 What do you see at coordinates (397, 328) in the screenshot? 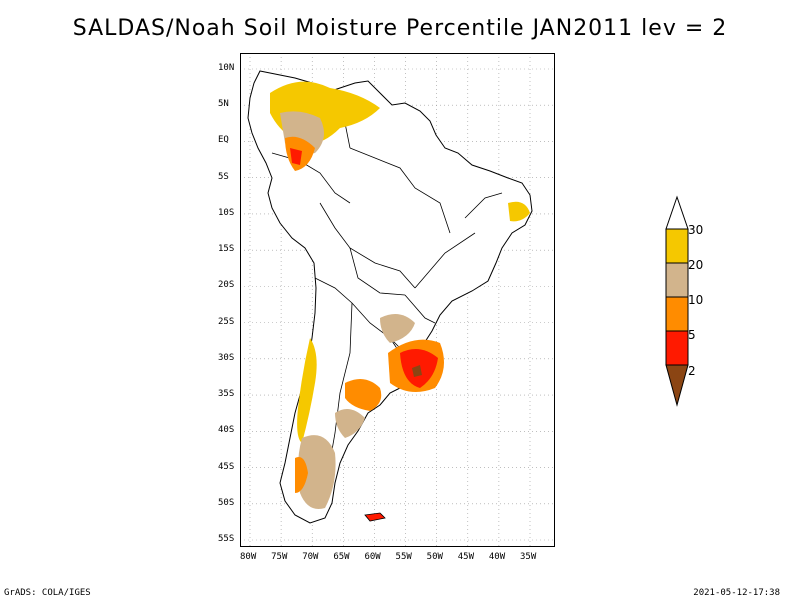
I see `patch-paraguay-tan` at bounding box center [397, 328].